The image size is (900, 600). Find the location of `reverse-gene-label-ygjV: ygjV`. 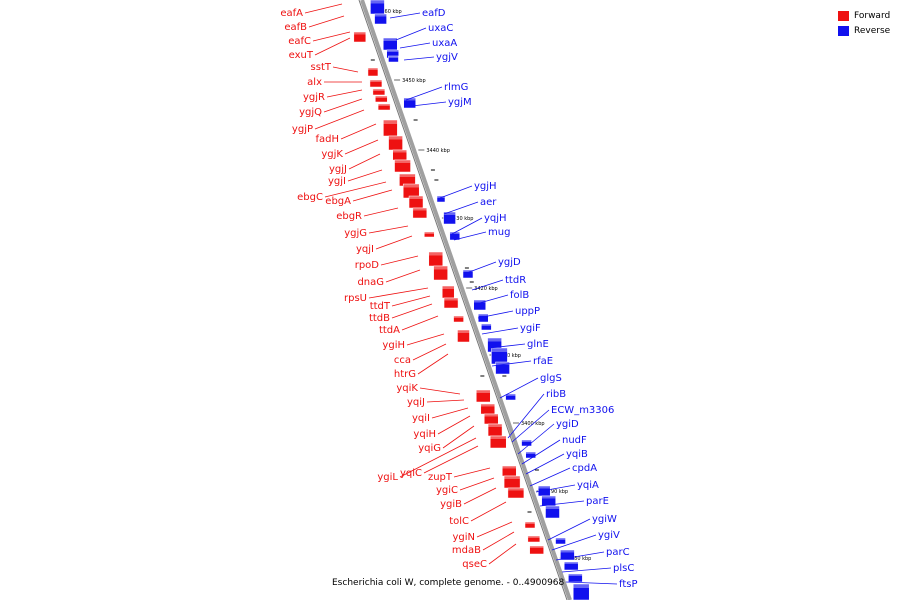

reverse-gene-label-ygjV: ygjV is located at coordinates (447, 57).